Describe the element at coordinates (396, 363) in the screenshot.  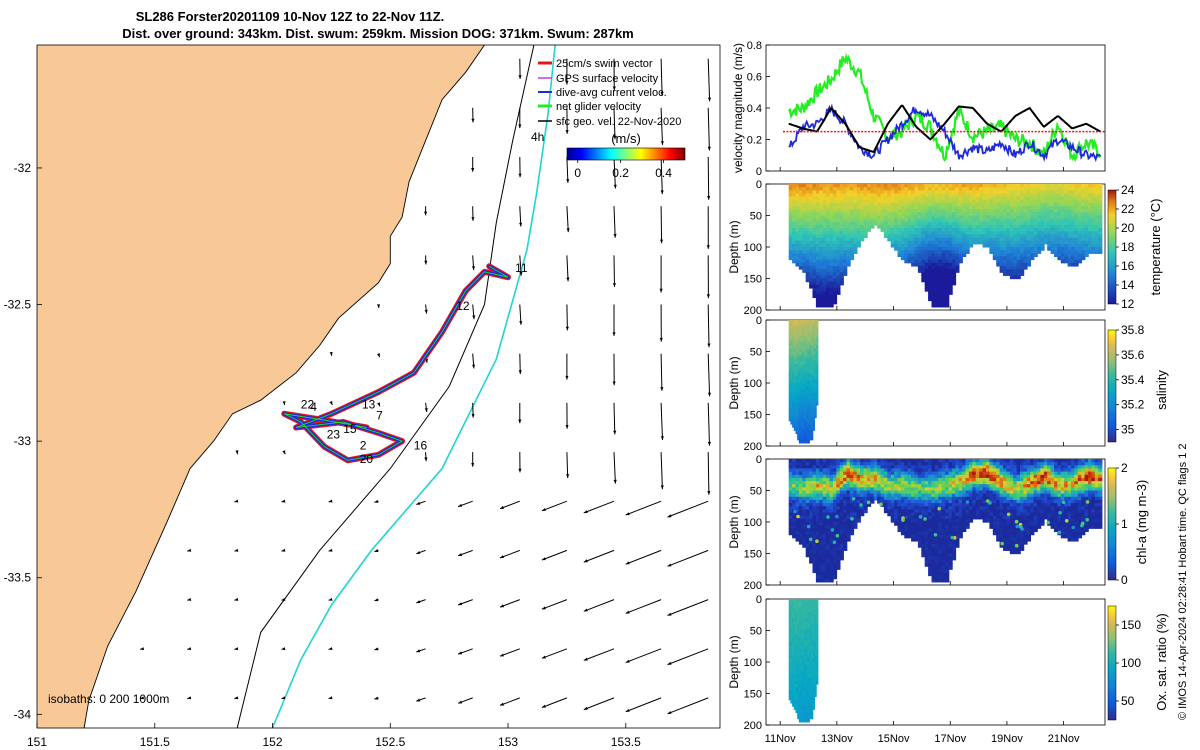
I see `glider-track` at that location.